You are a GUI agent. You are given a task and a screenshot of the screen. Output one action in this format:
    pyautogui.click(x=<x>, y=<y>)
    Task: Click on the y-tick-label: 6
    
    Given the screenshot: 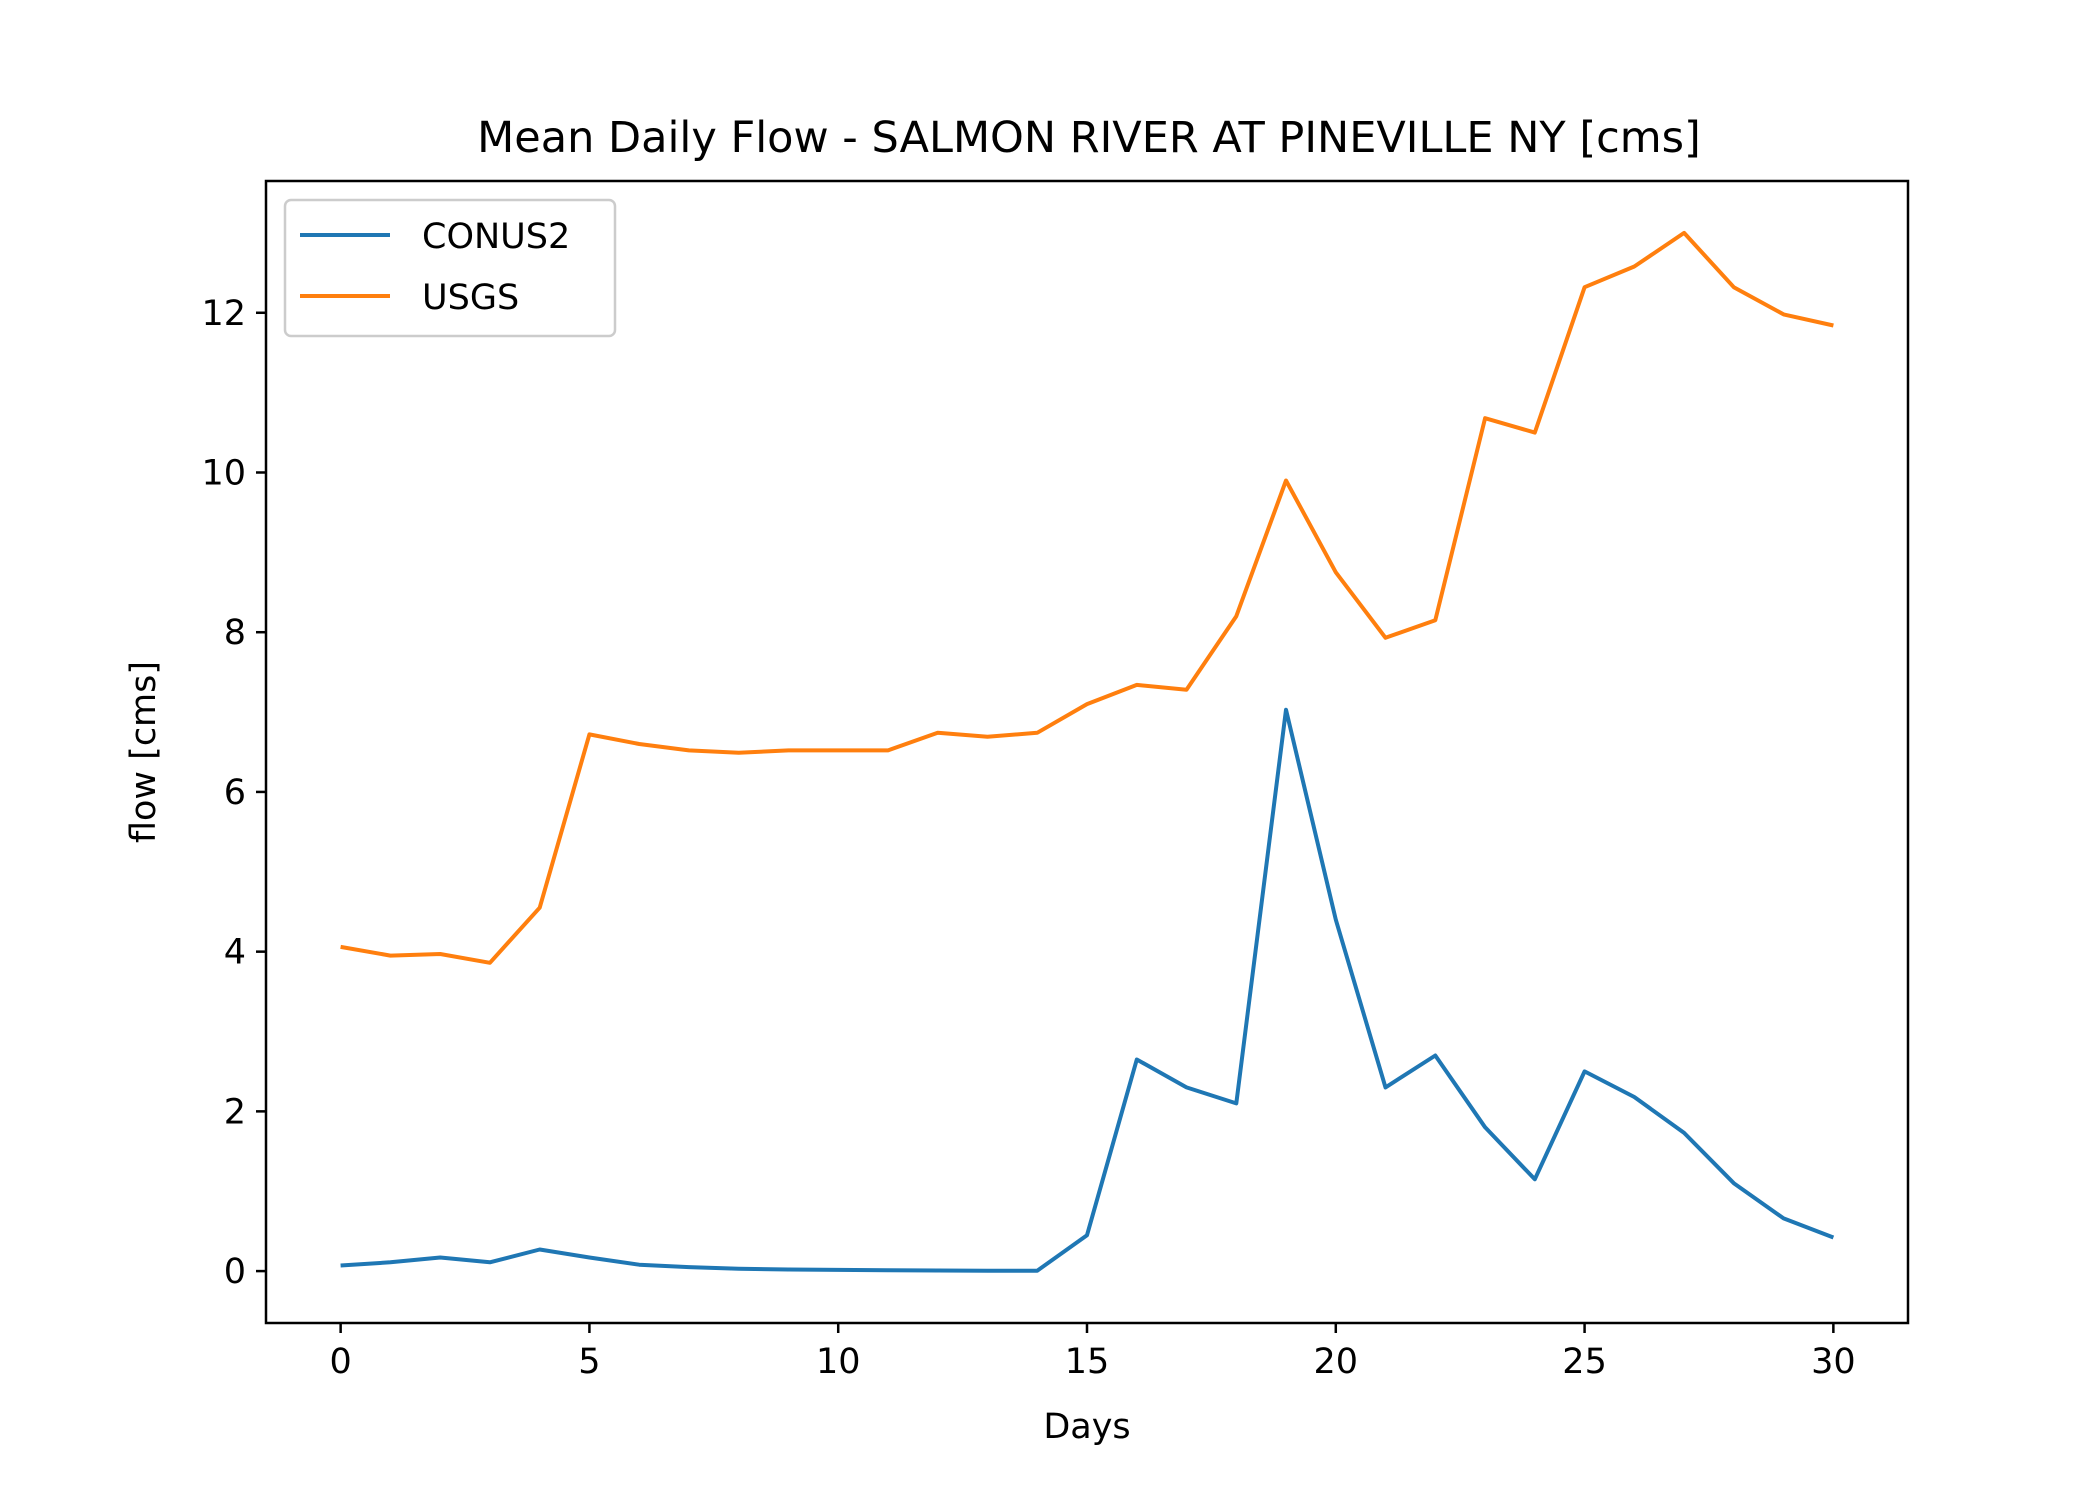 What is the action you would take?
    pyautogui.click(x=235, y=793)
    